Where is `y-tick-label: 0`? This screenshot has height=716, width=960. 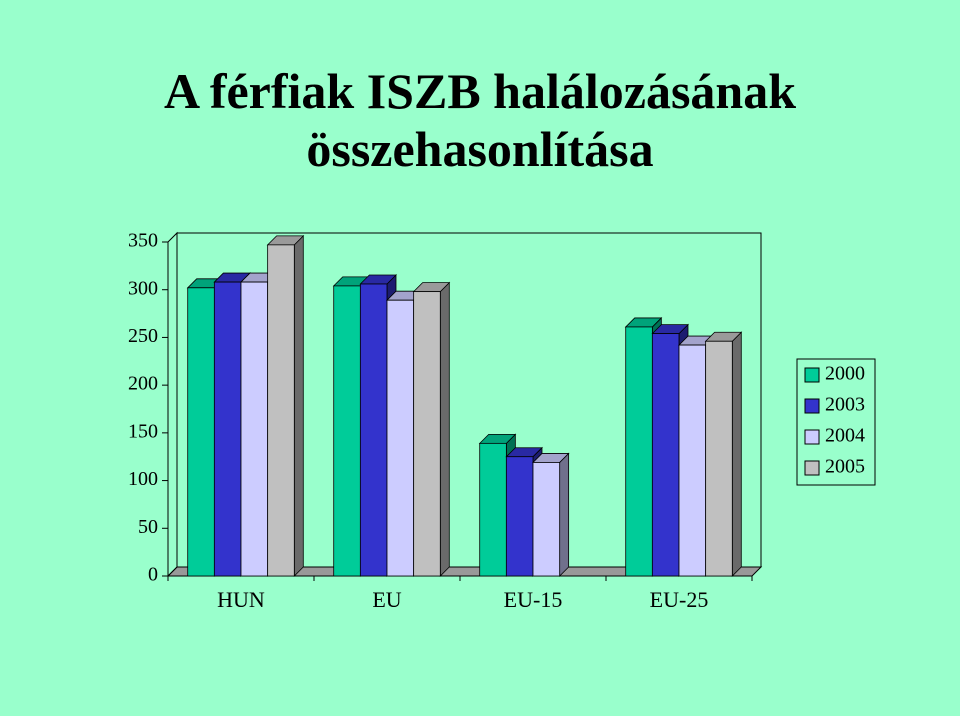 y-tick-label: 0 is located at coordinates (153, 575).